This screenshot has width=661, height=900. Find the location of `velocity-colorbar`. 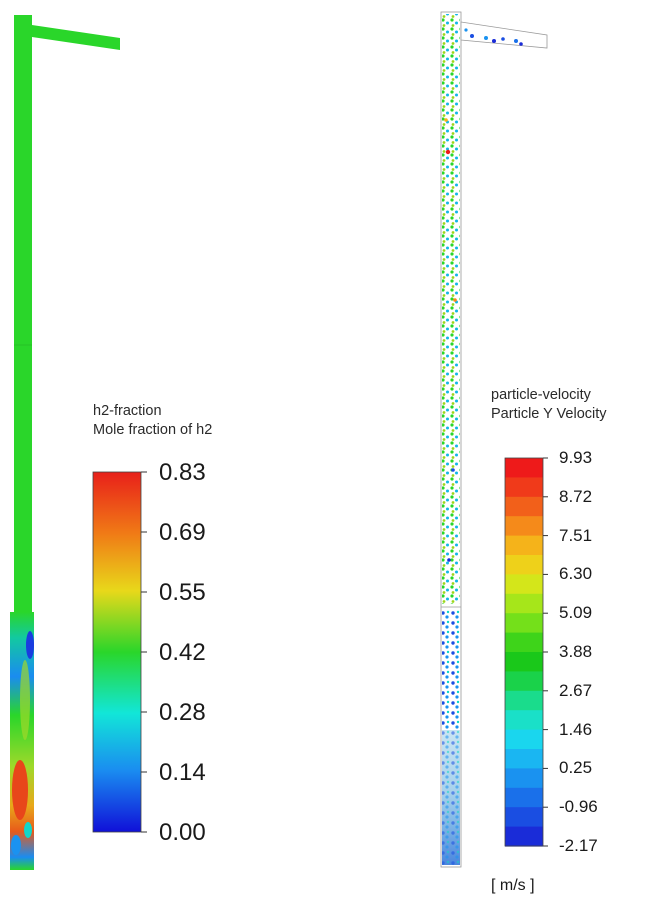

velocity-colorbar is located at coordinates (524, 652).